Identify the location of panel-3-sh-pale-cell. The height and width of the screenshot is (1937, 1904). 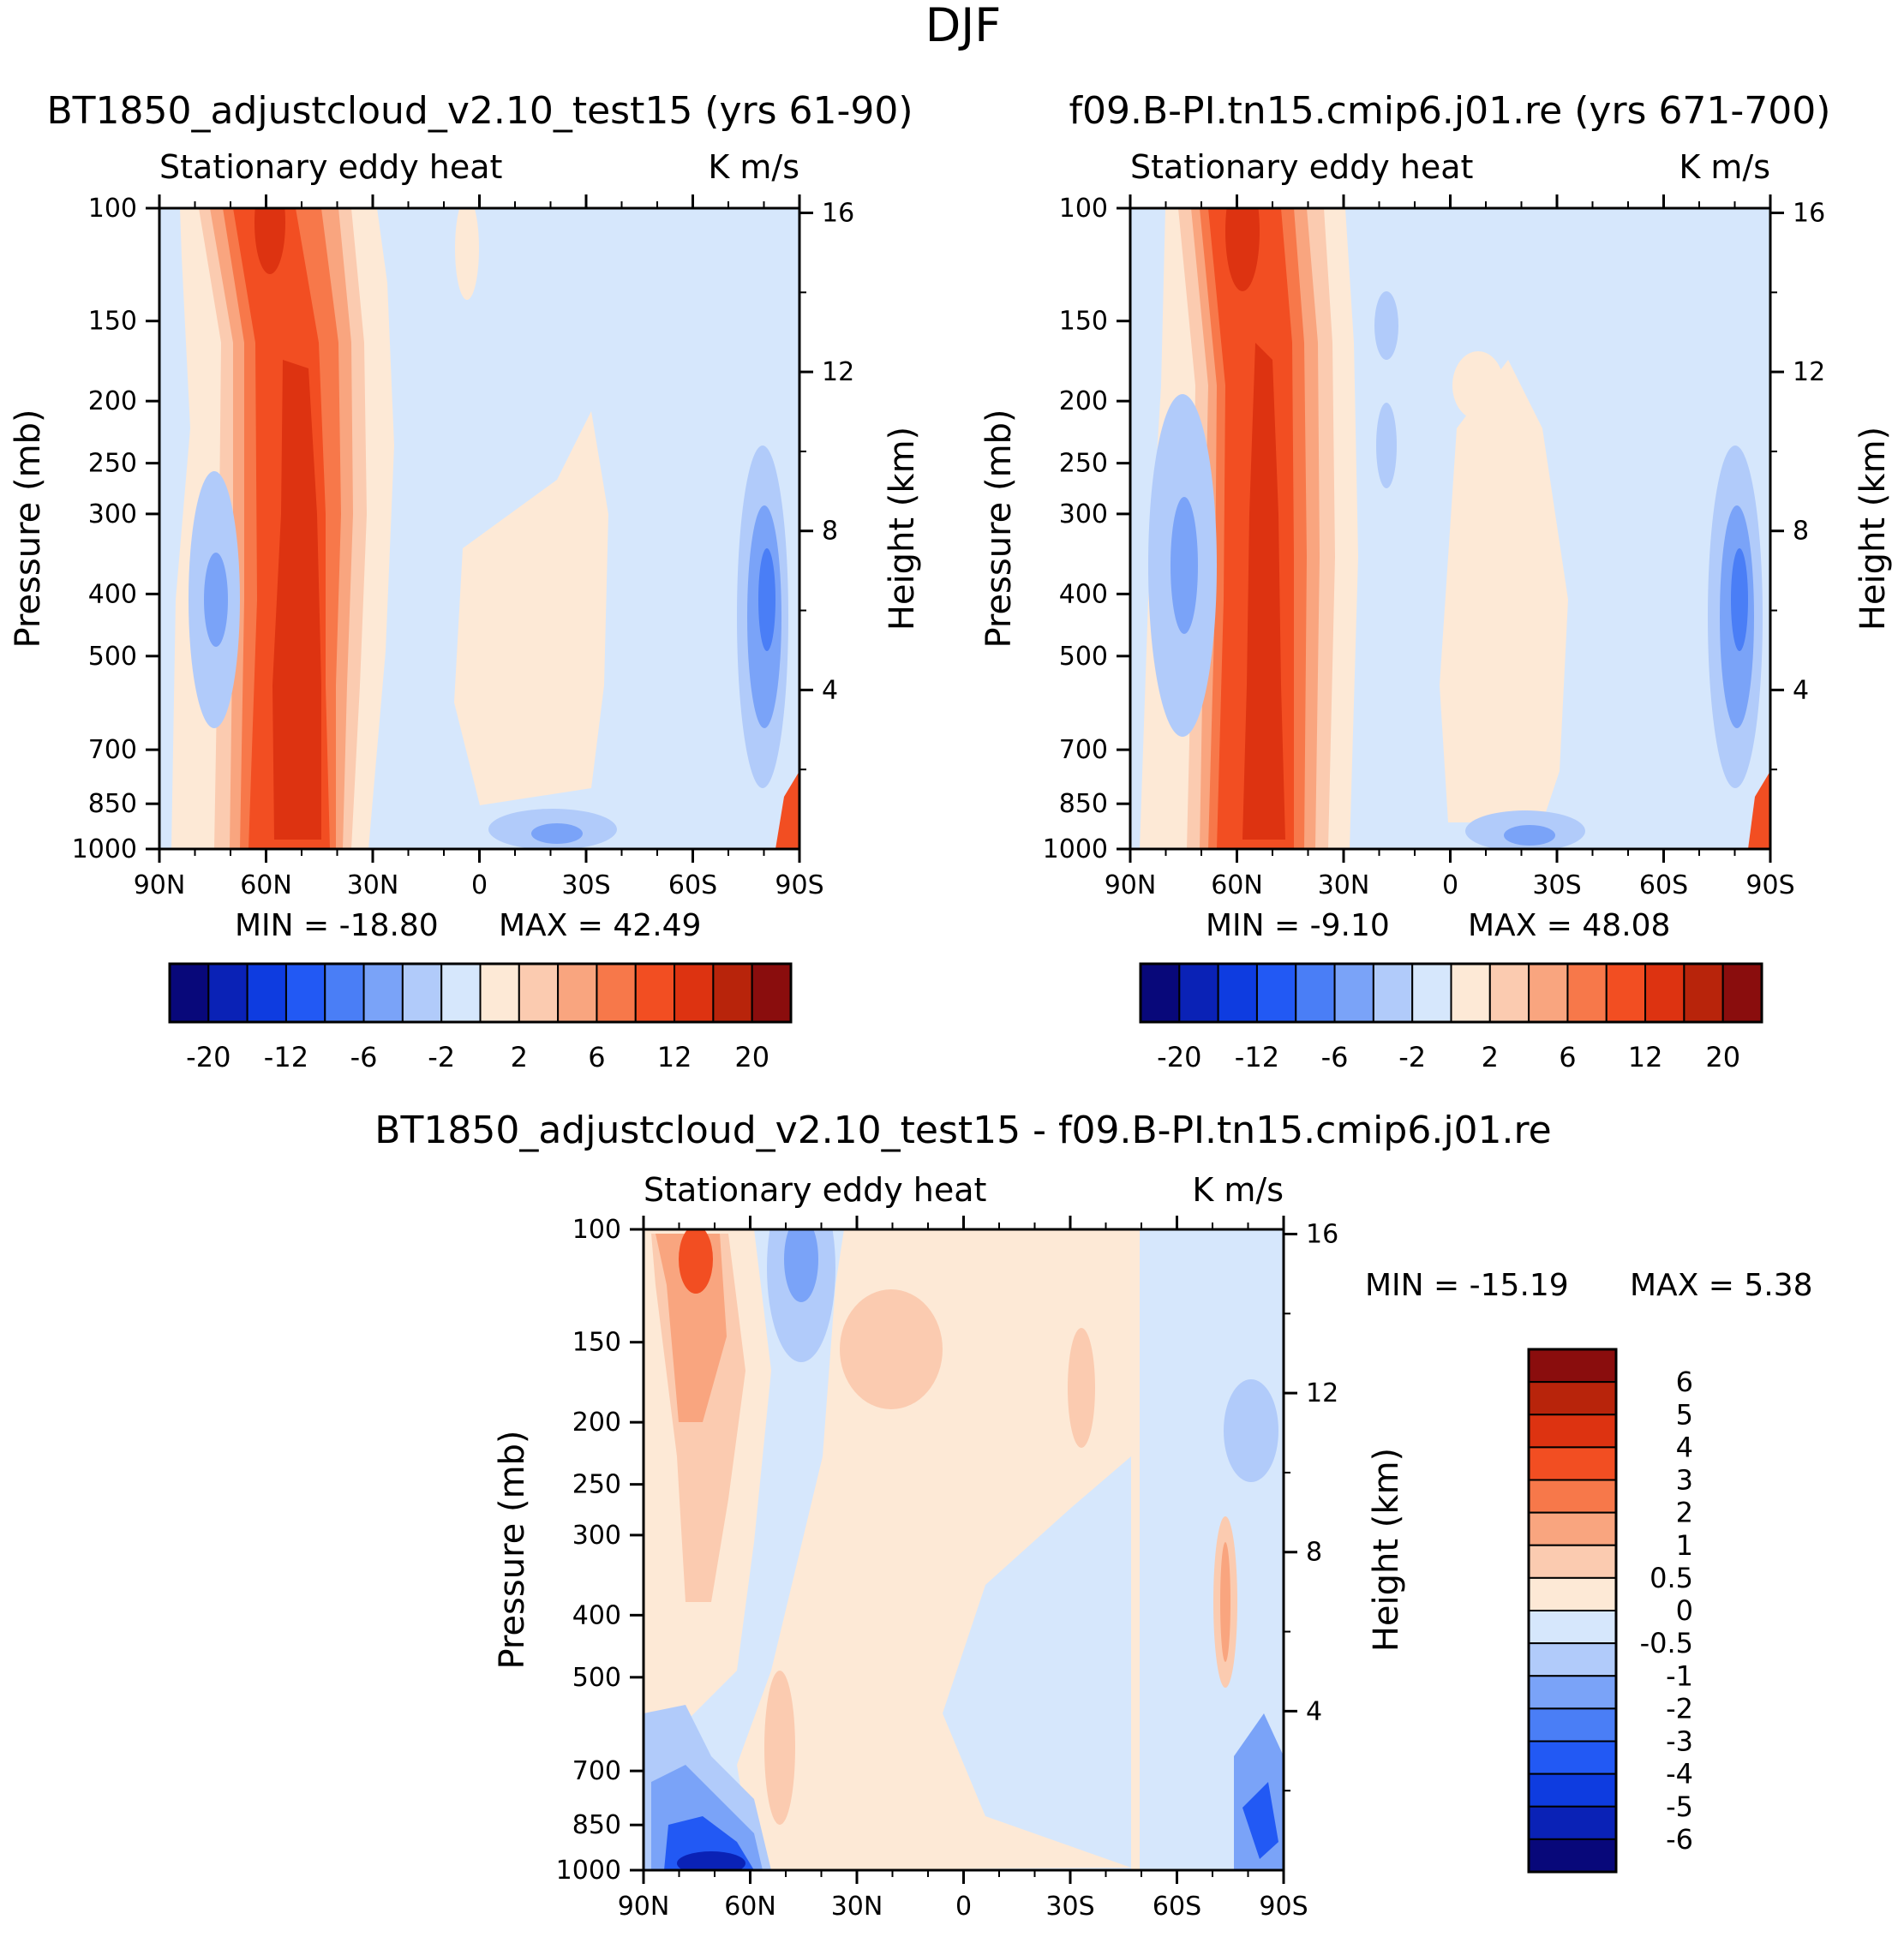
(1082, 1388).